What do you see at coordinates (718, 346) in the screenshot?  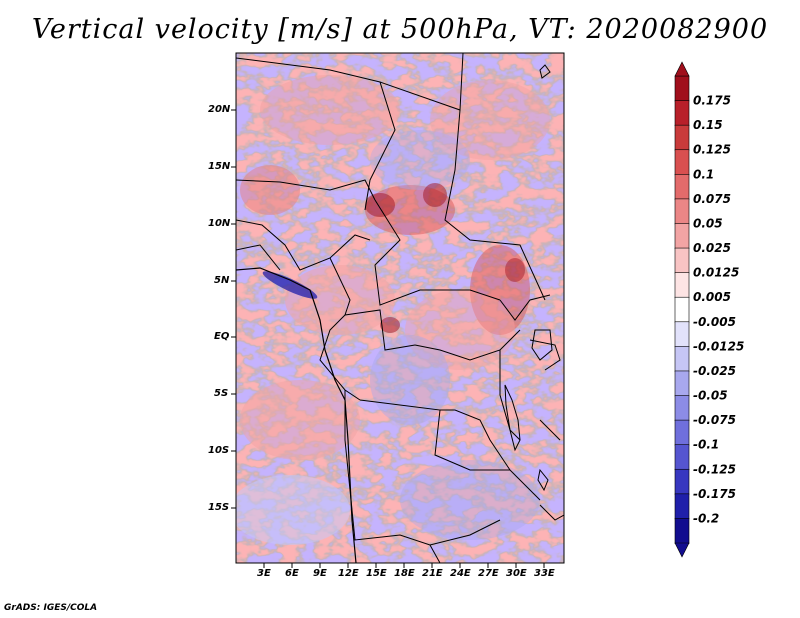 I see `colorbar-label: -0.0125` at bounding box center [718, 346].